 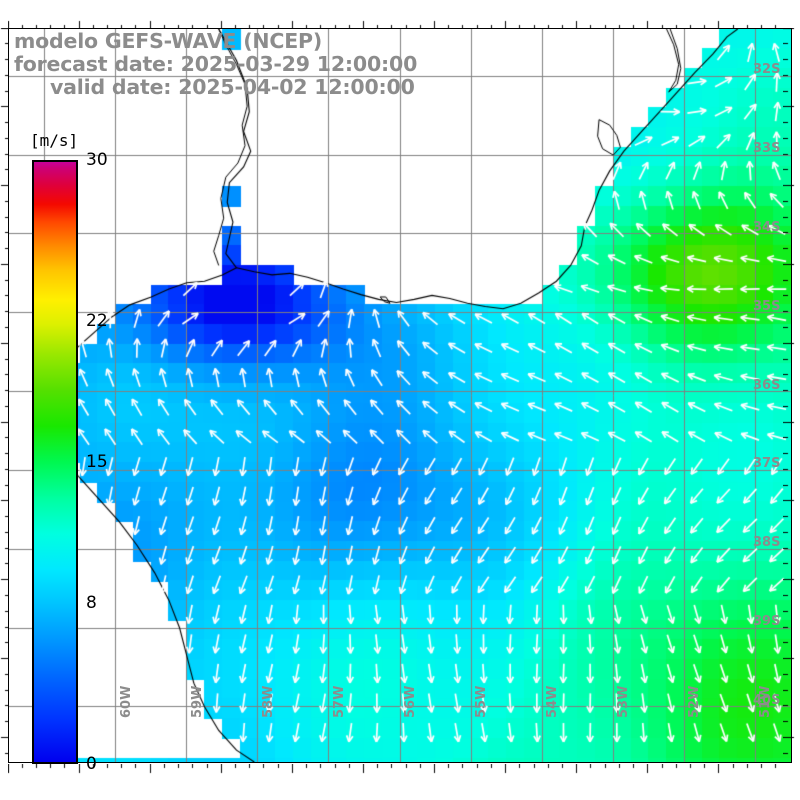 What do you see at coordinates (97, 462) in the screenshot?
I see `colorbar-tick-label: 15` at bounding box center [97, 462].